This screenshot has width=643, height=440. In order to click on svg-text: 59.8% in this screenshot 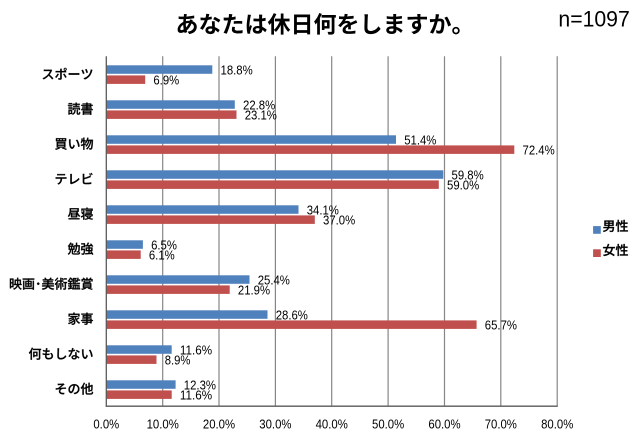, I will do `click(468, 176)`.